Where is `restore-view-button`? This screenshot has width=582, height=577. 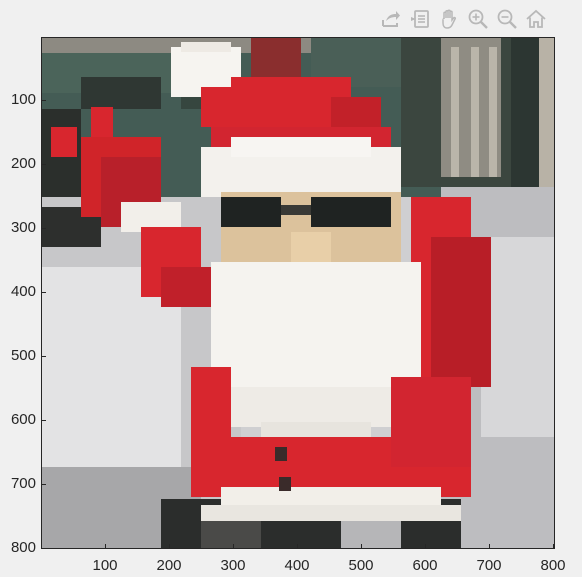 restore-view-button is located at coordinates (535, 19).